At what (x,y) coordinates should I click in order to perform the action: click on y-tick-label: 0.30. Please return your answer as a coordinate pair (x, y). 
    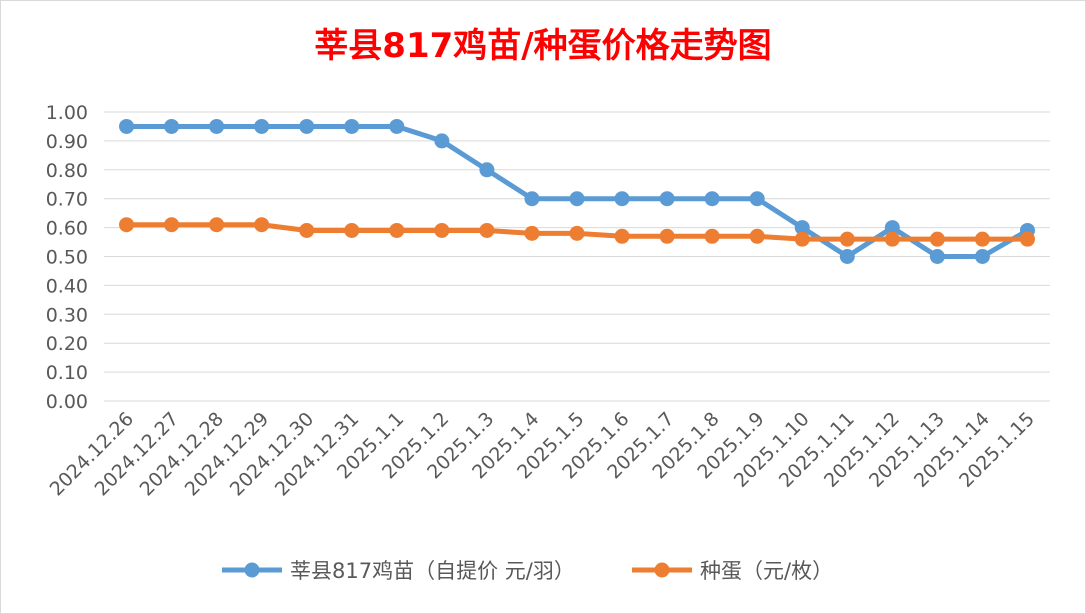
    Looking at the image, I should click on (67, 315).